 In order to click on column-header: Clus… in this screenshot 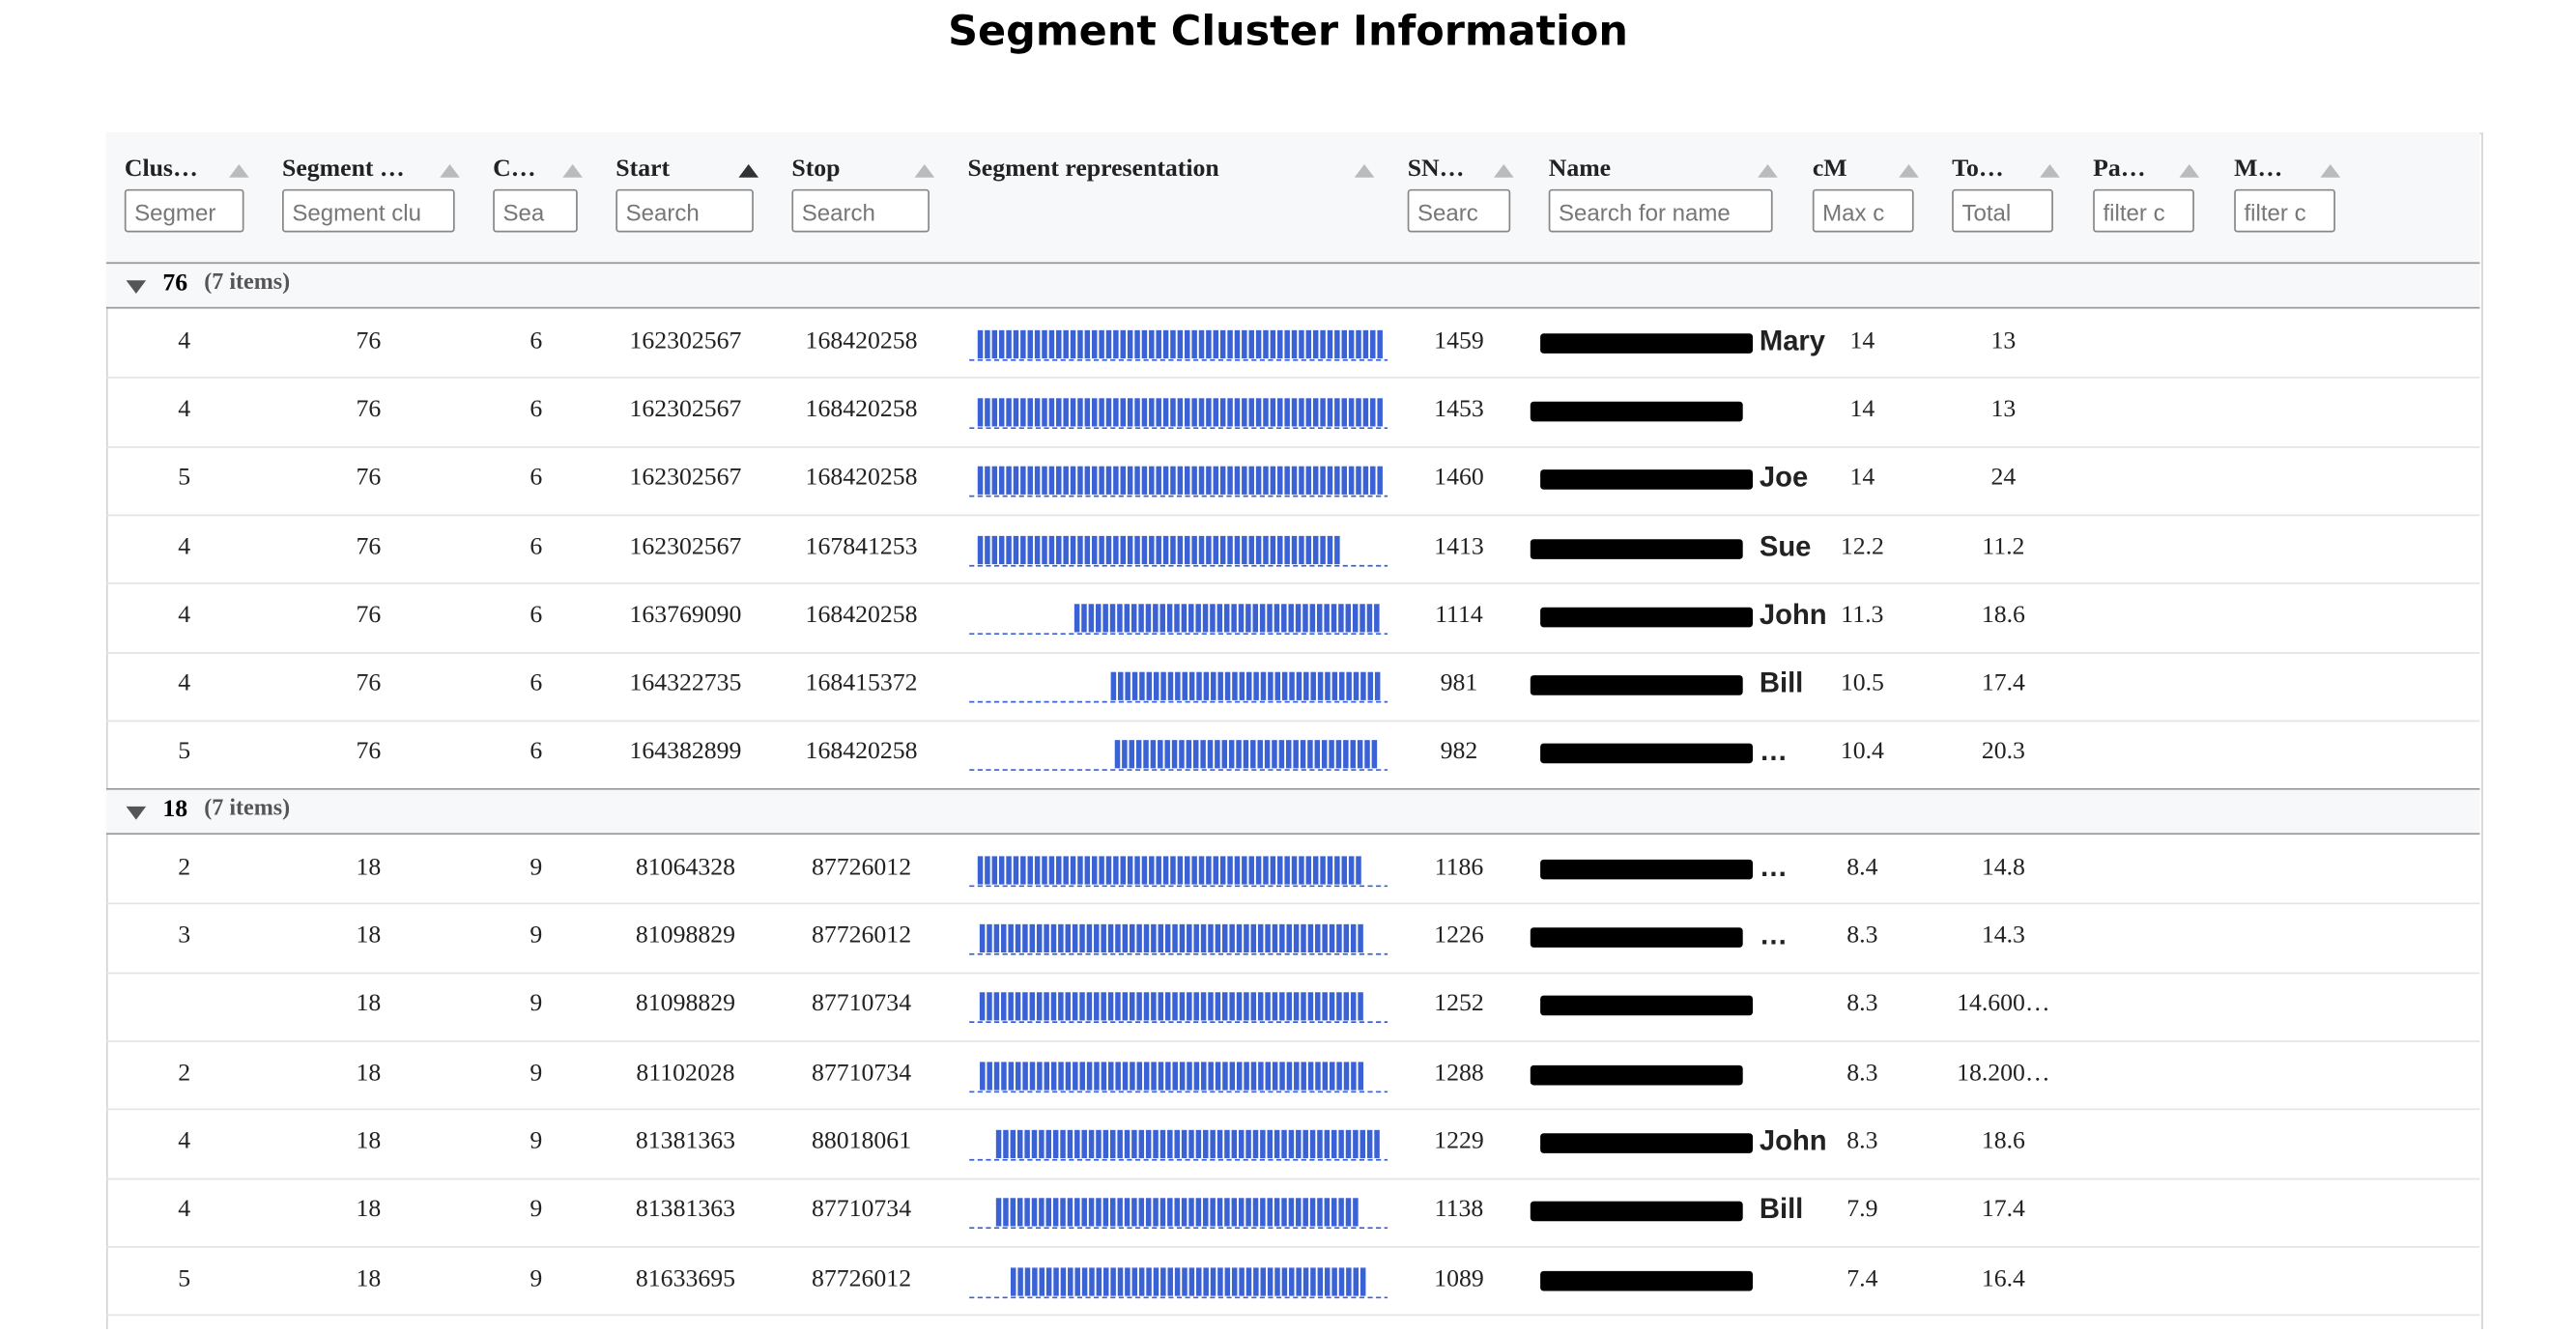, I will do `click(161, 169)`.